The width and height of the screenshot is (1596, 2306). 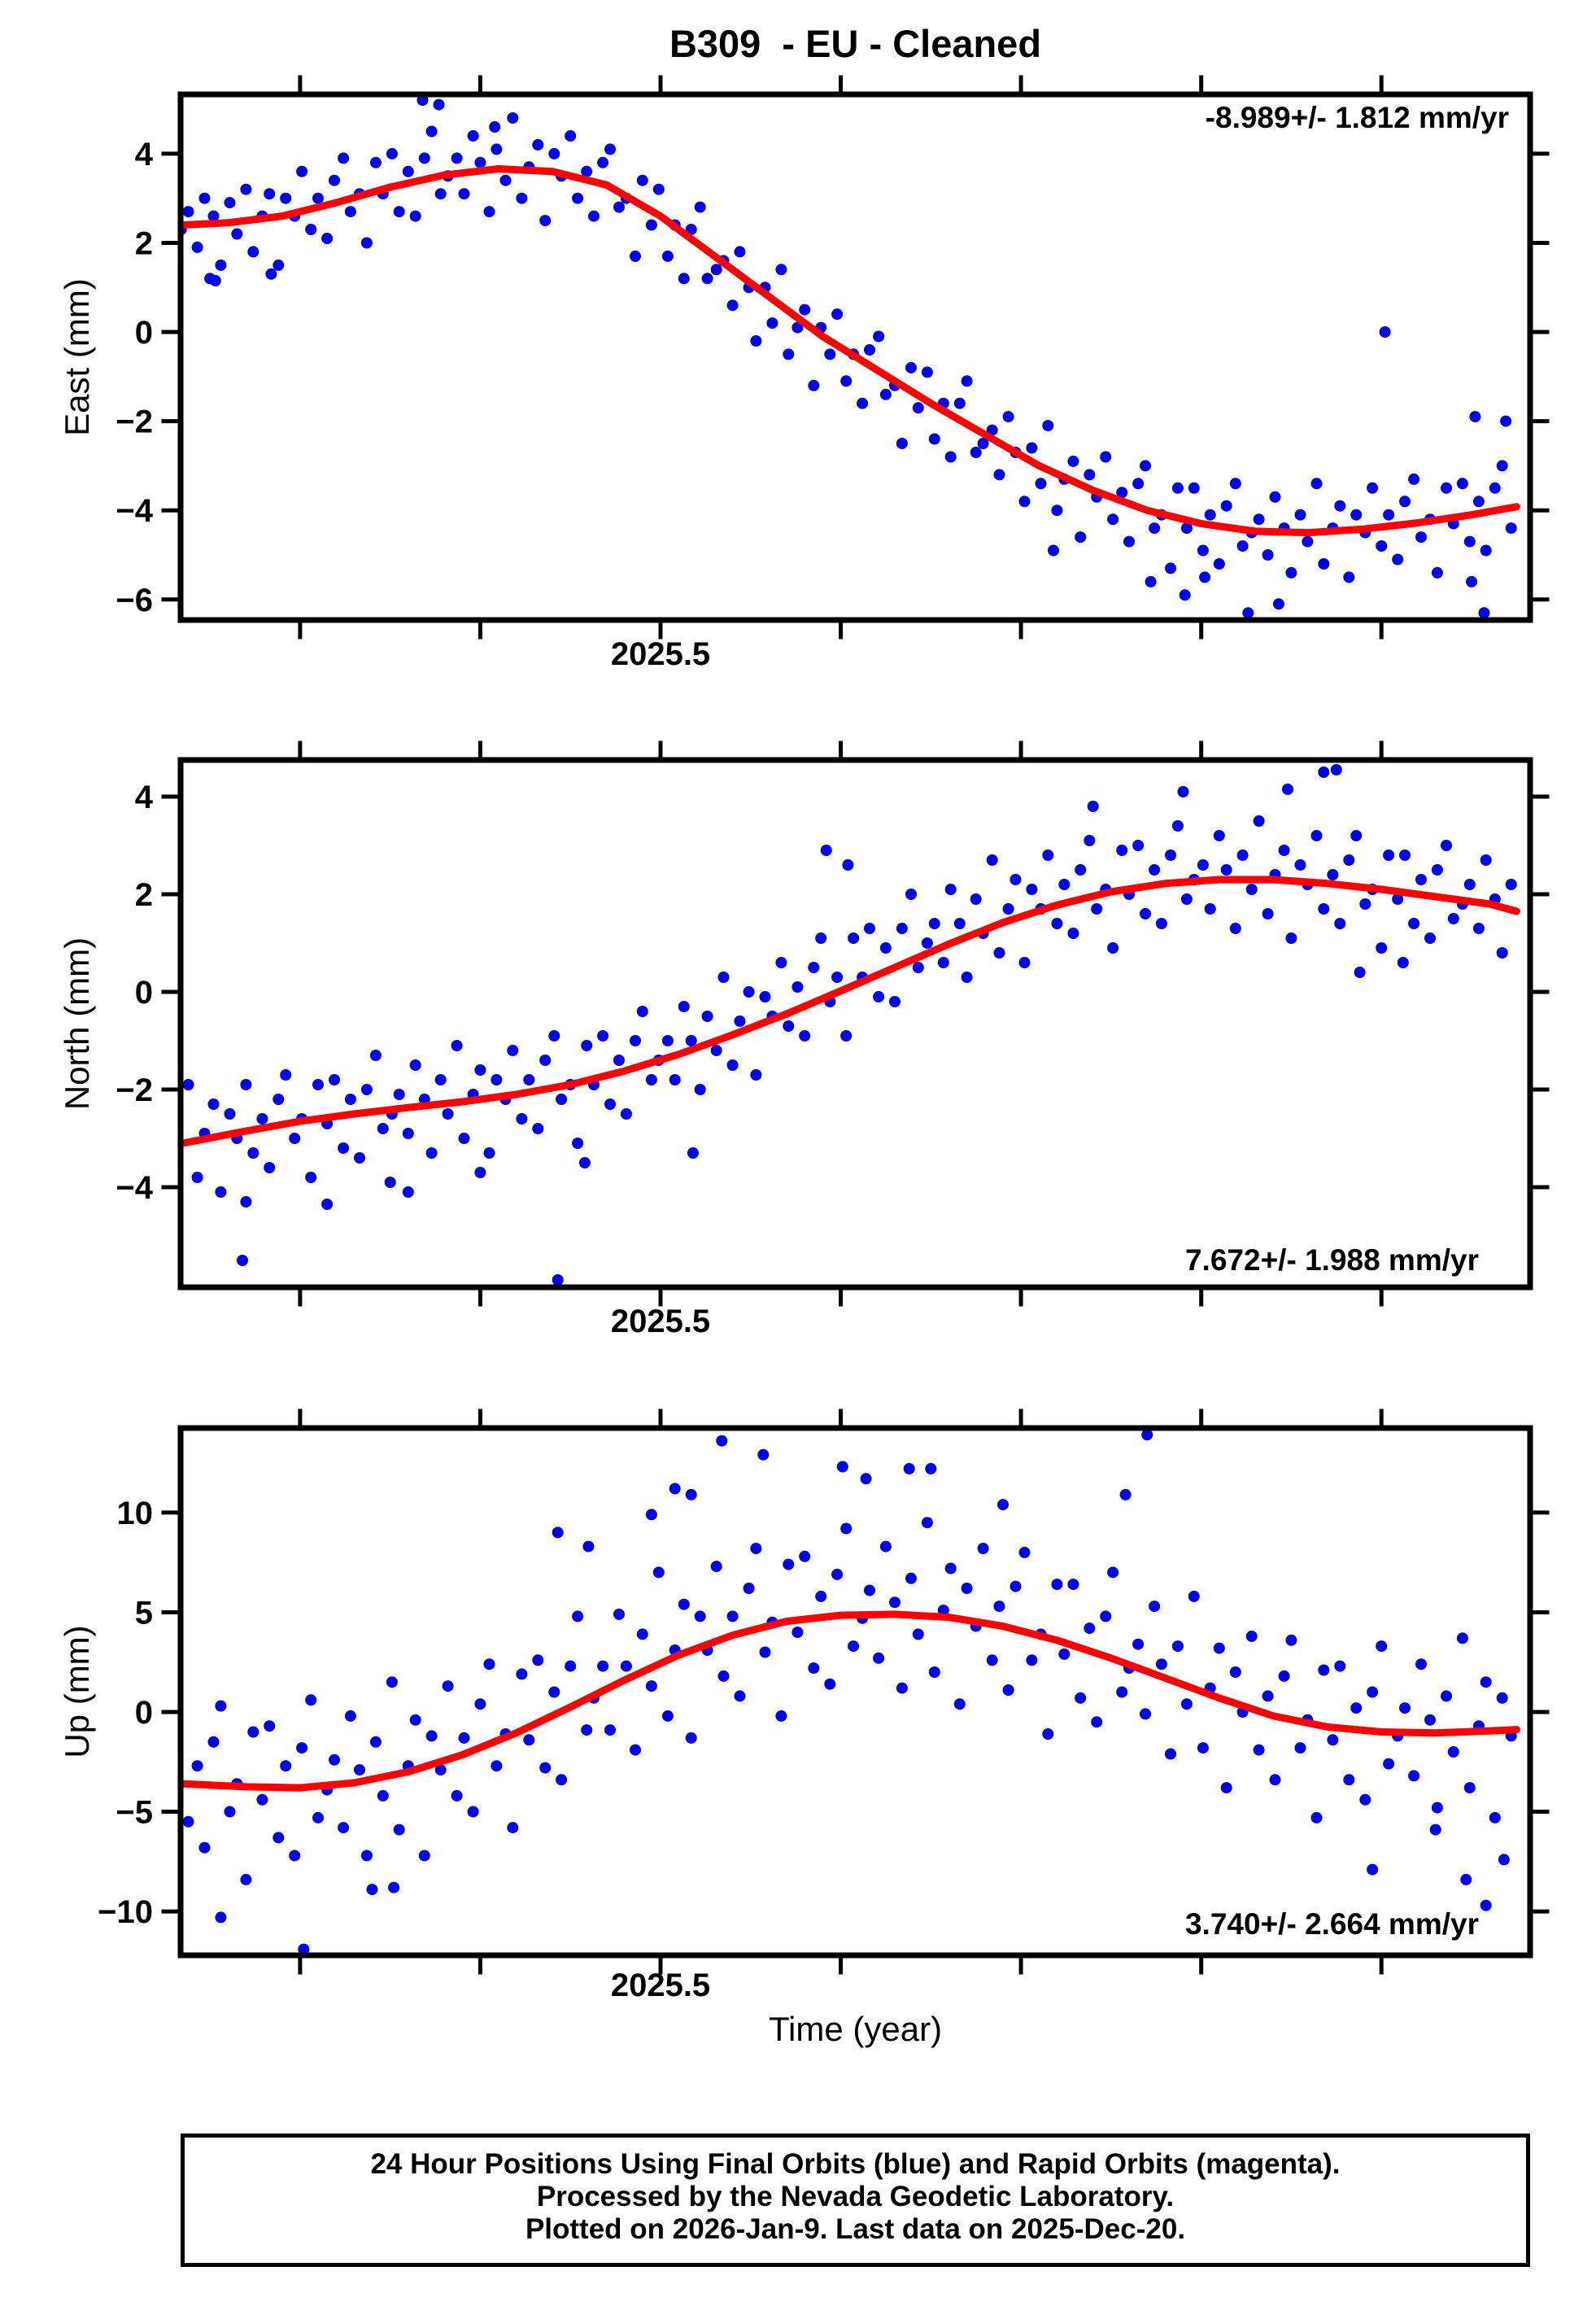 I want to click on y-tick-label: −4, so click(x=134, y=511).